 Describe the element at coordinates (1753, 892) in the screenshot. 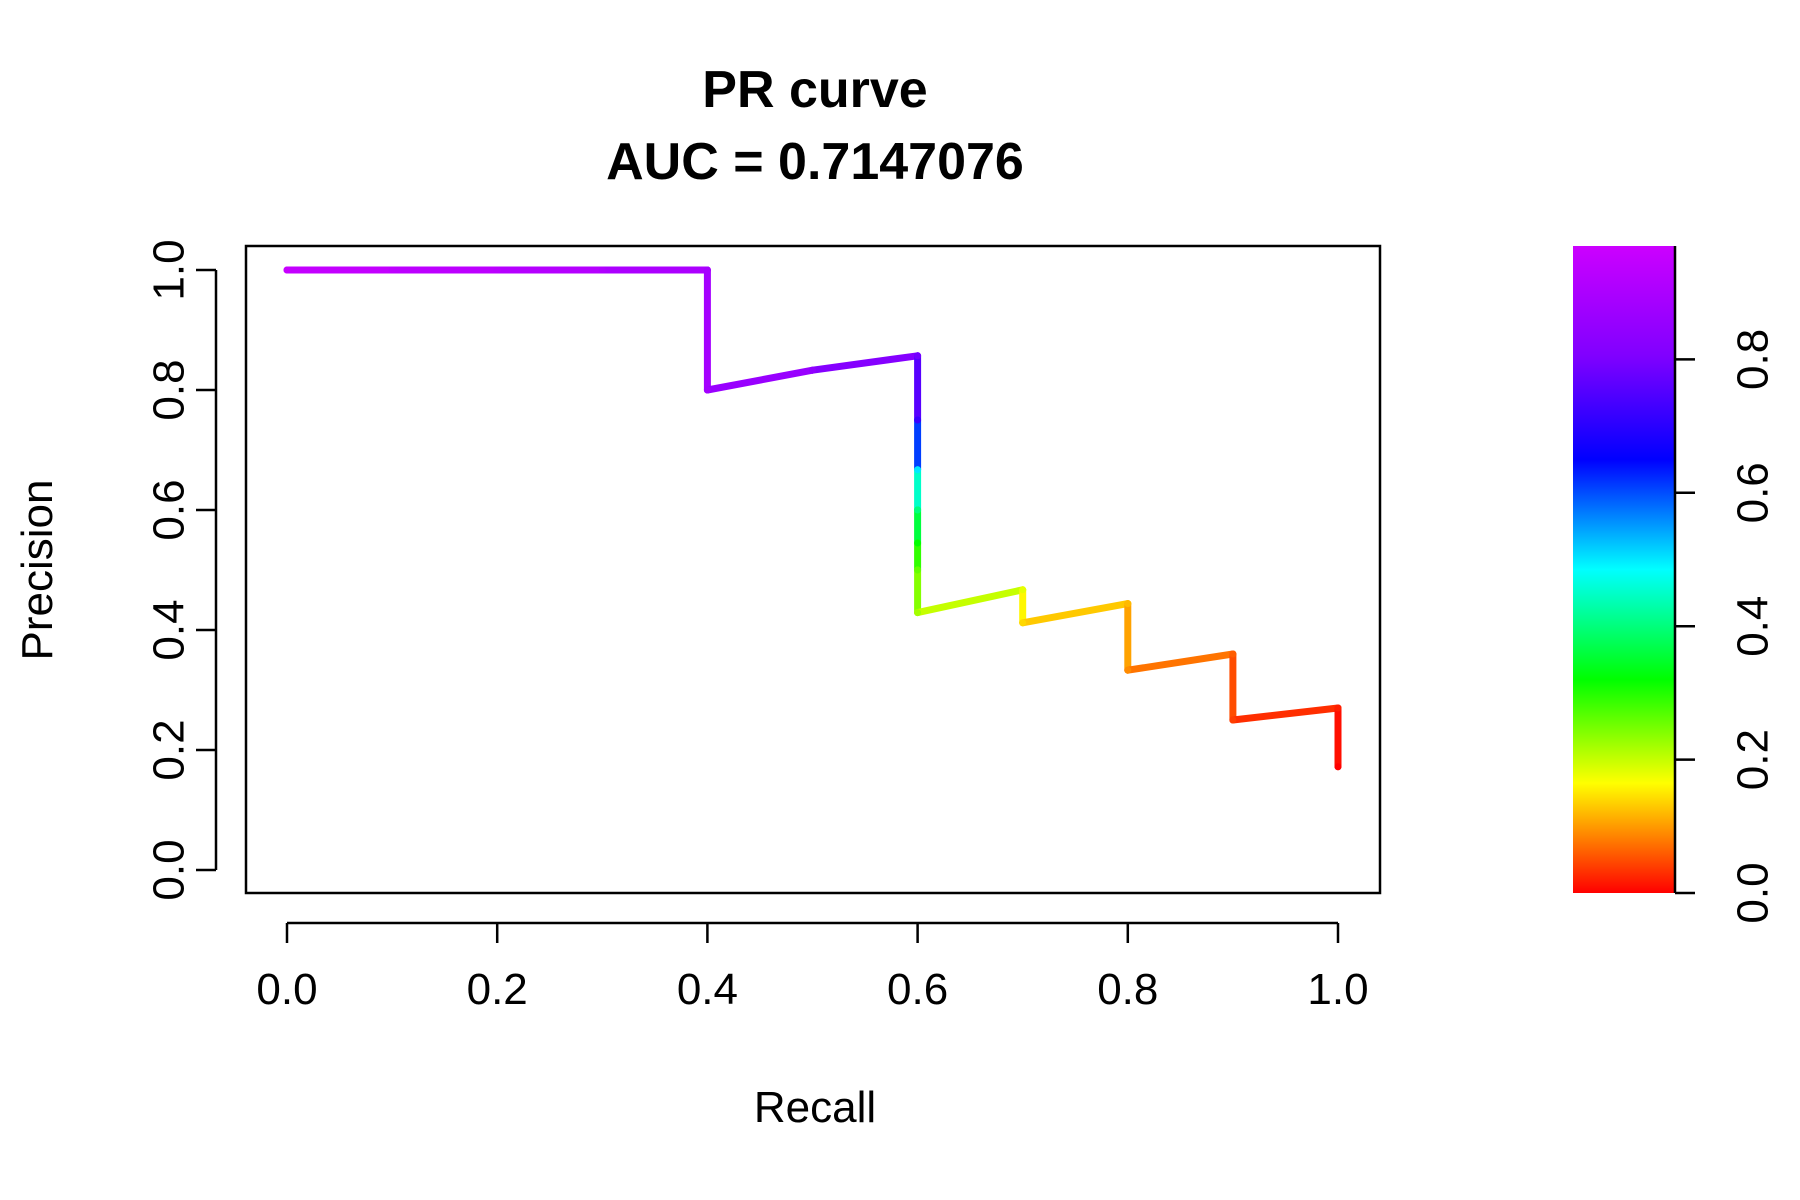

I see `colorbar-tick-label: 0.0` at that location.